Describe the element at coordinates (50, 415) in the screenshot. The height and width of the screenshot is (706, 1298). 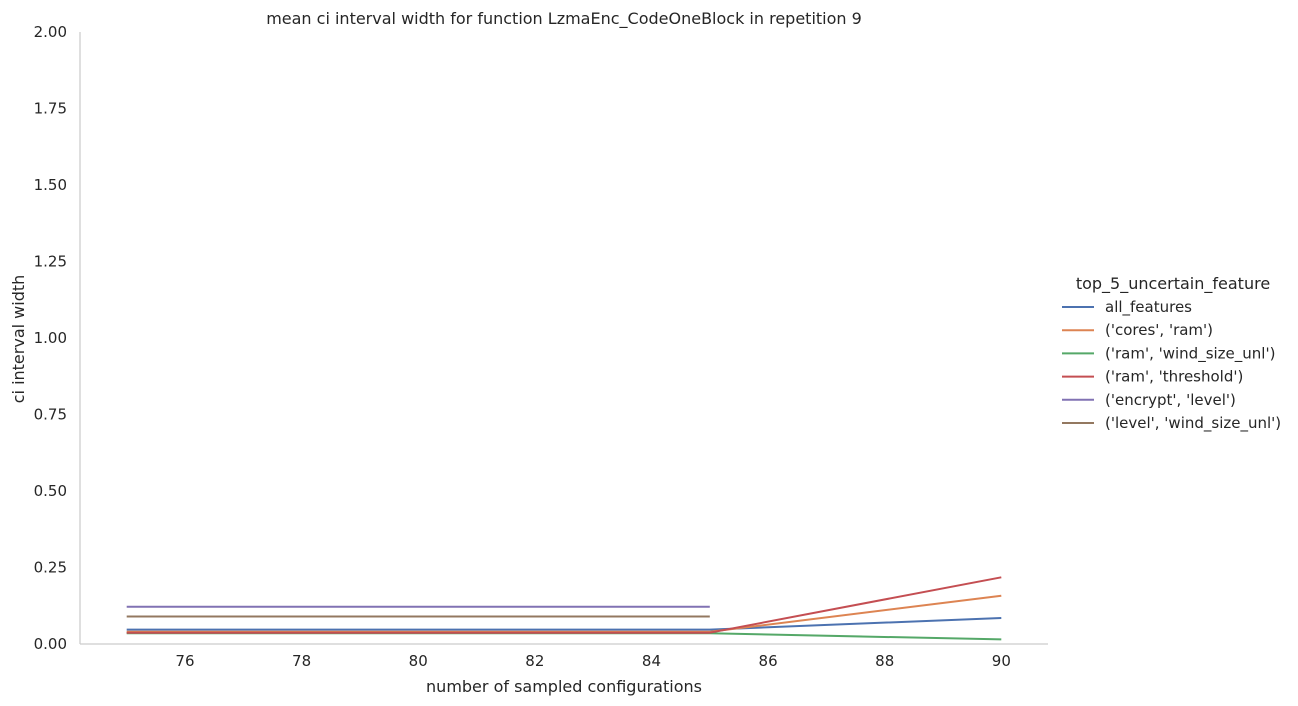
I see `y-tick-label: 0.75` at that location.